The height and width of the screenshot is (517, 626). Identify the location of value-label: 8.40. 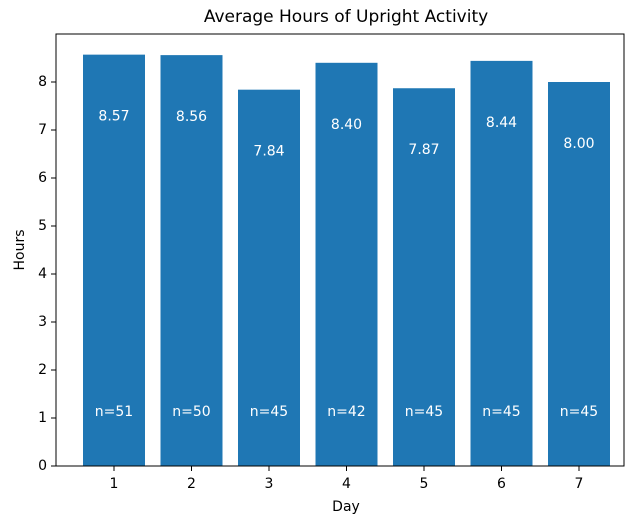
(346, 125).